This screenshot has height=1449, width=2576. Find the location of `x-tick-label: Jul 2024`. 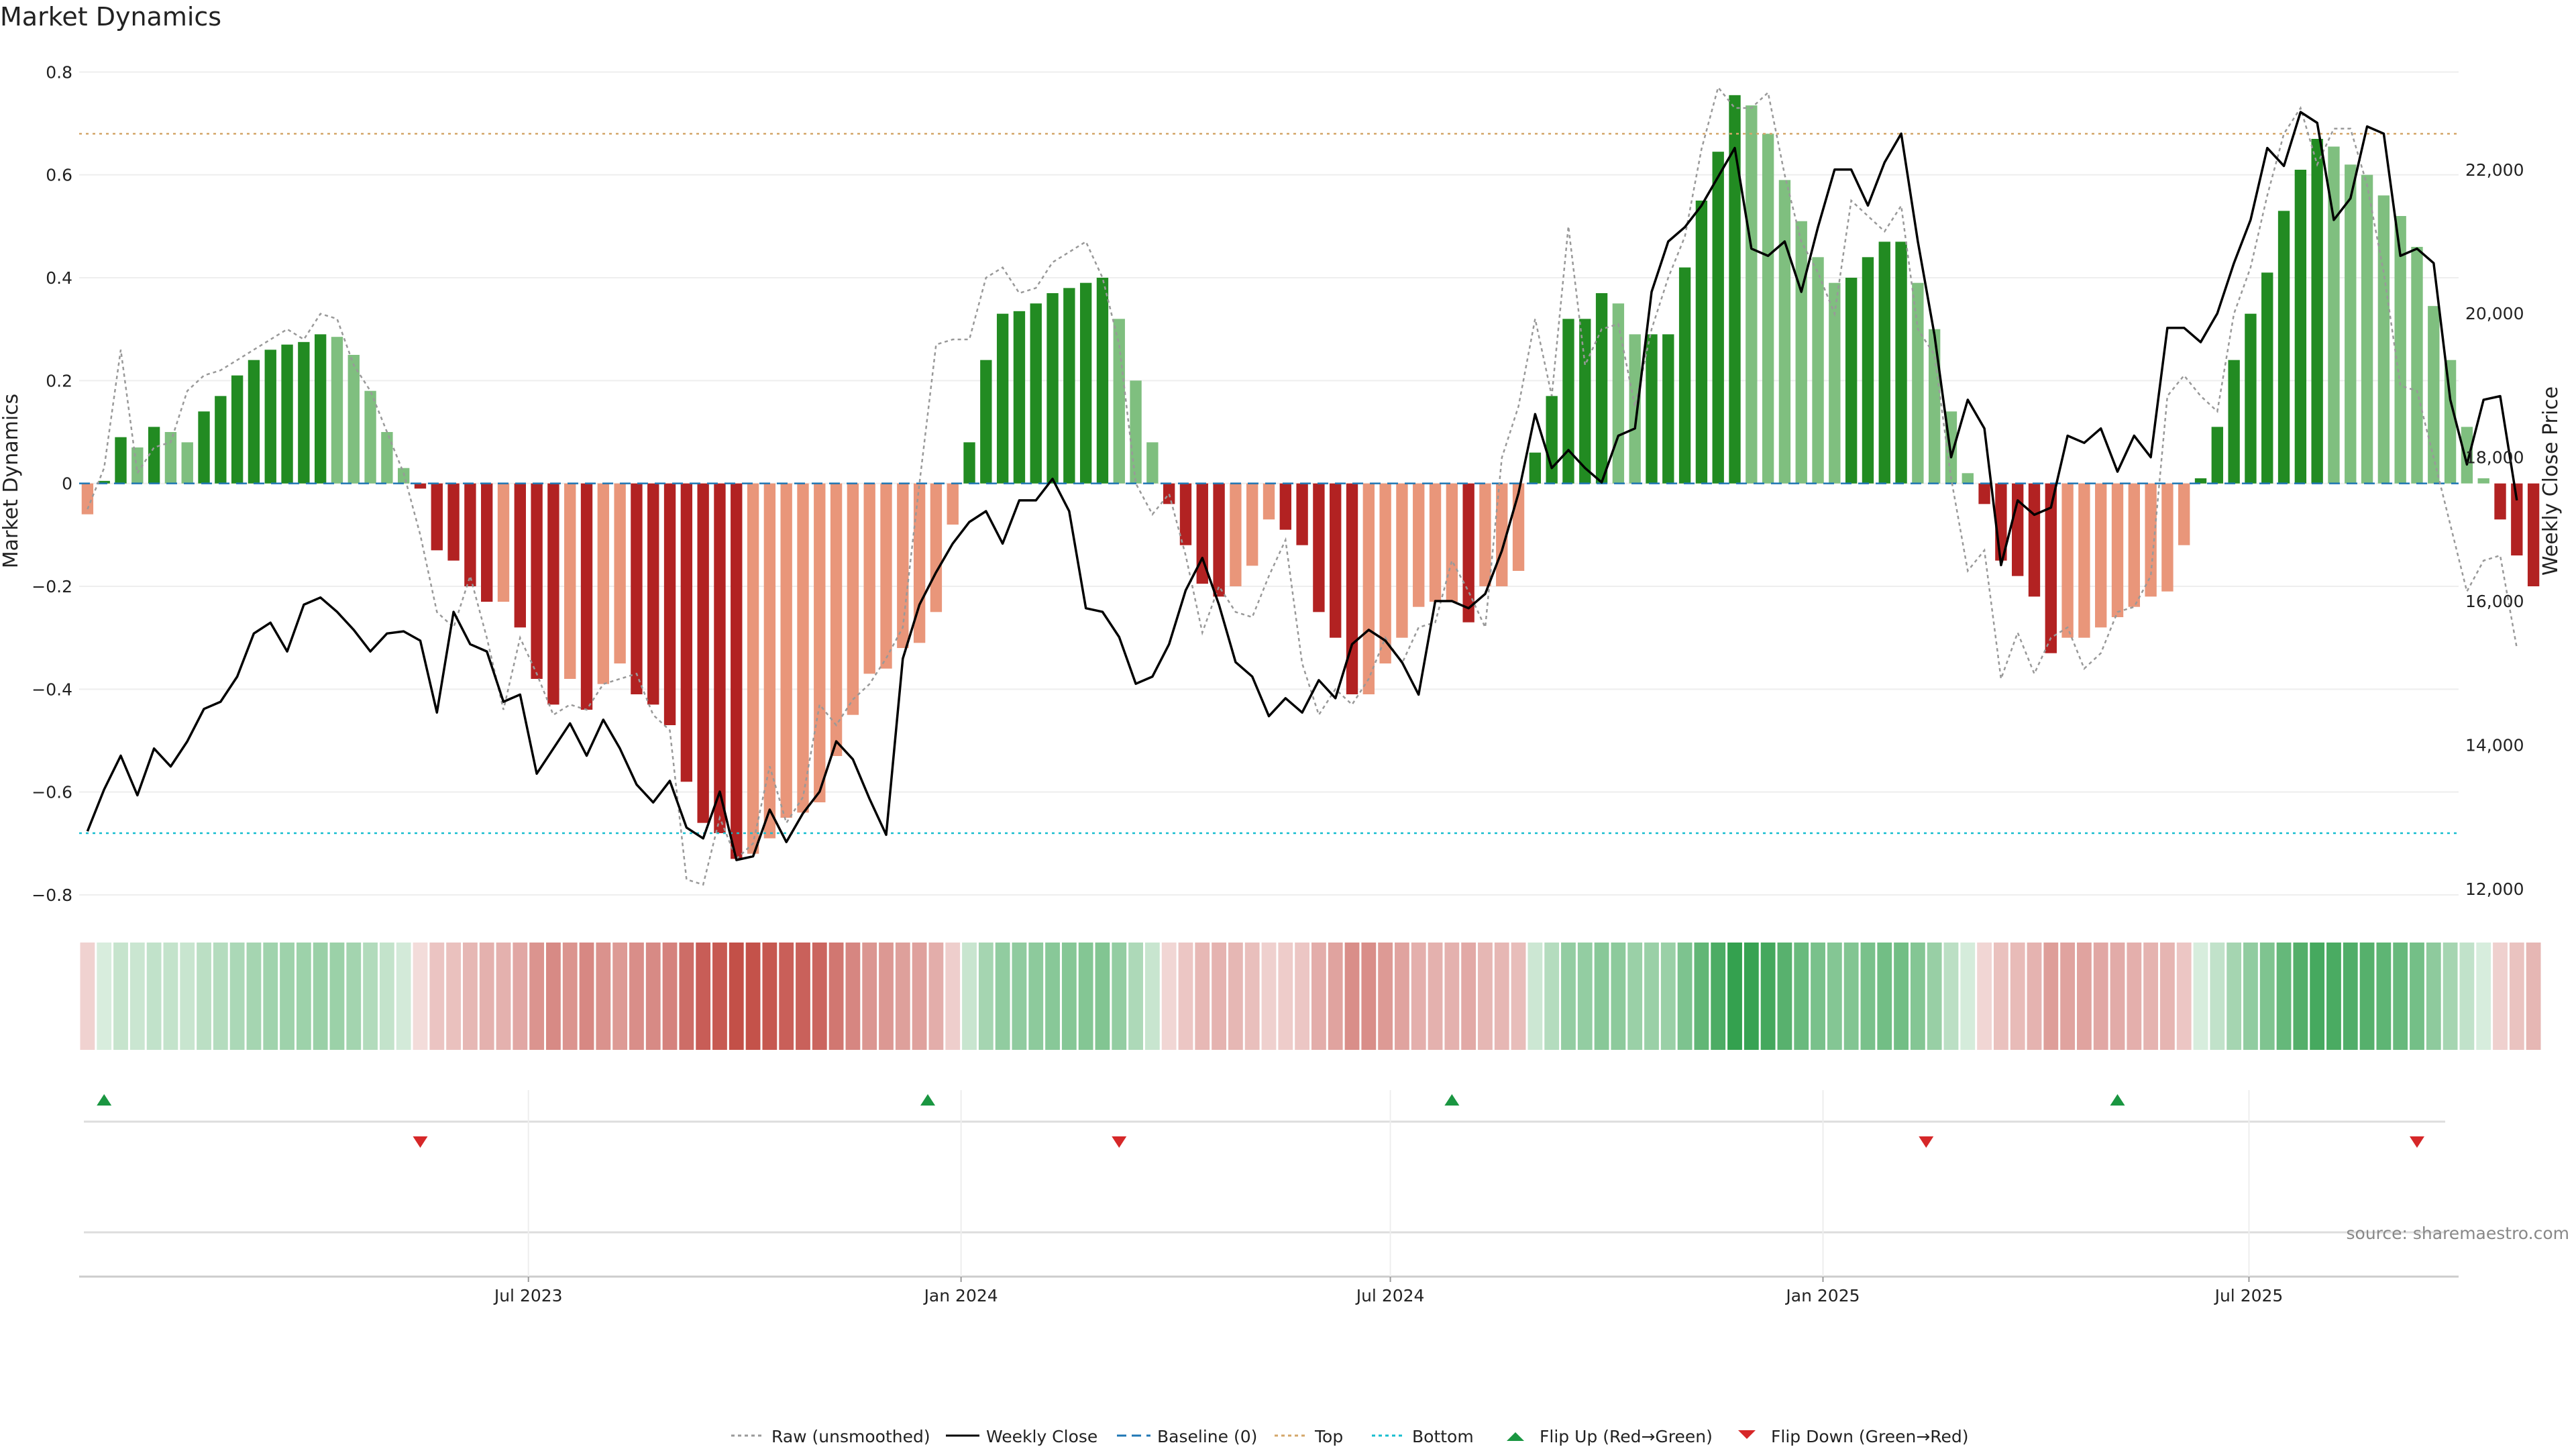

x-tick-label: Jul 2024 is located at coordinates (1390, 1295).